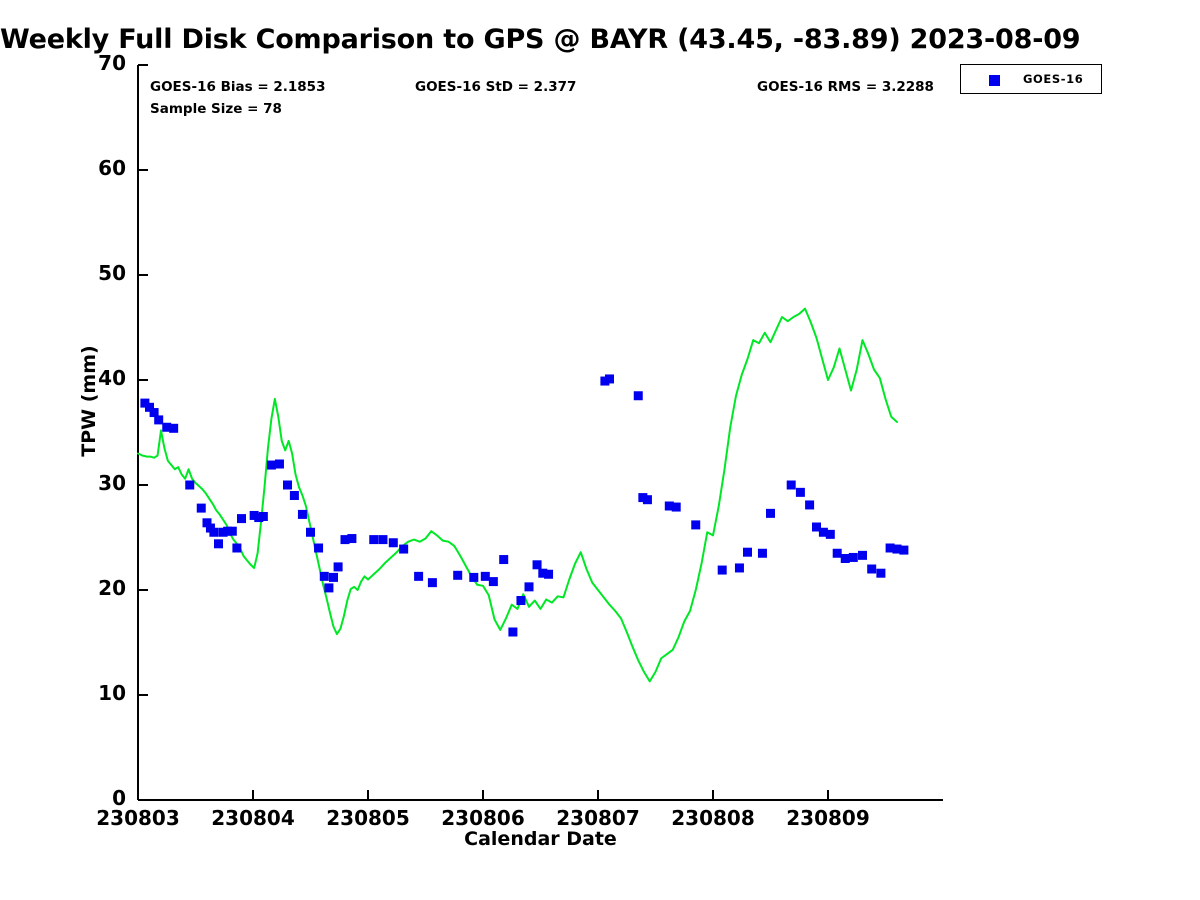  I want to click on x-tick-230808: 230808, so click(713, 818).